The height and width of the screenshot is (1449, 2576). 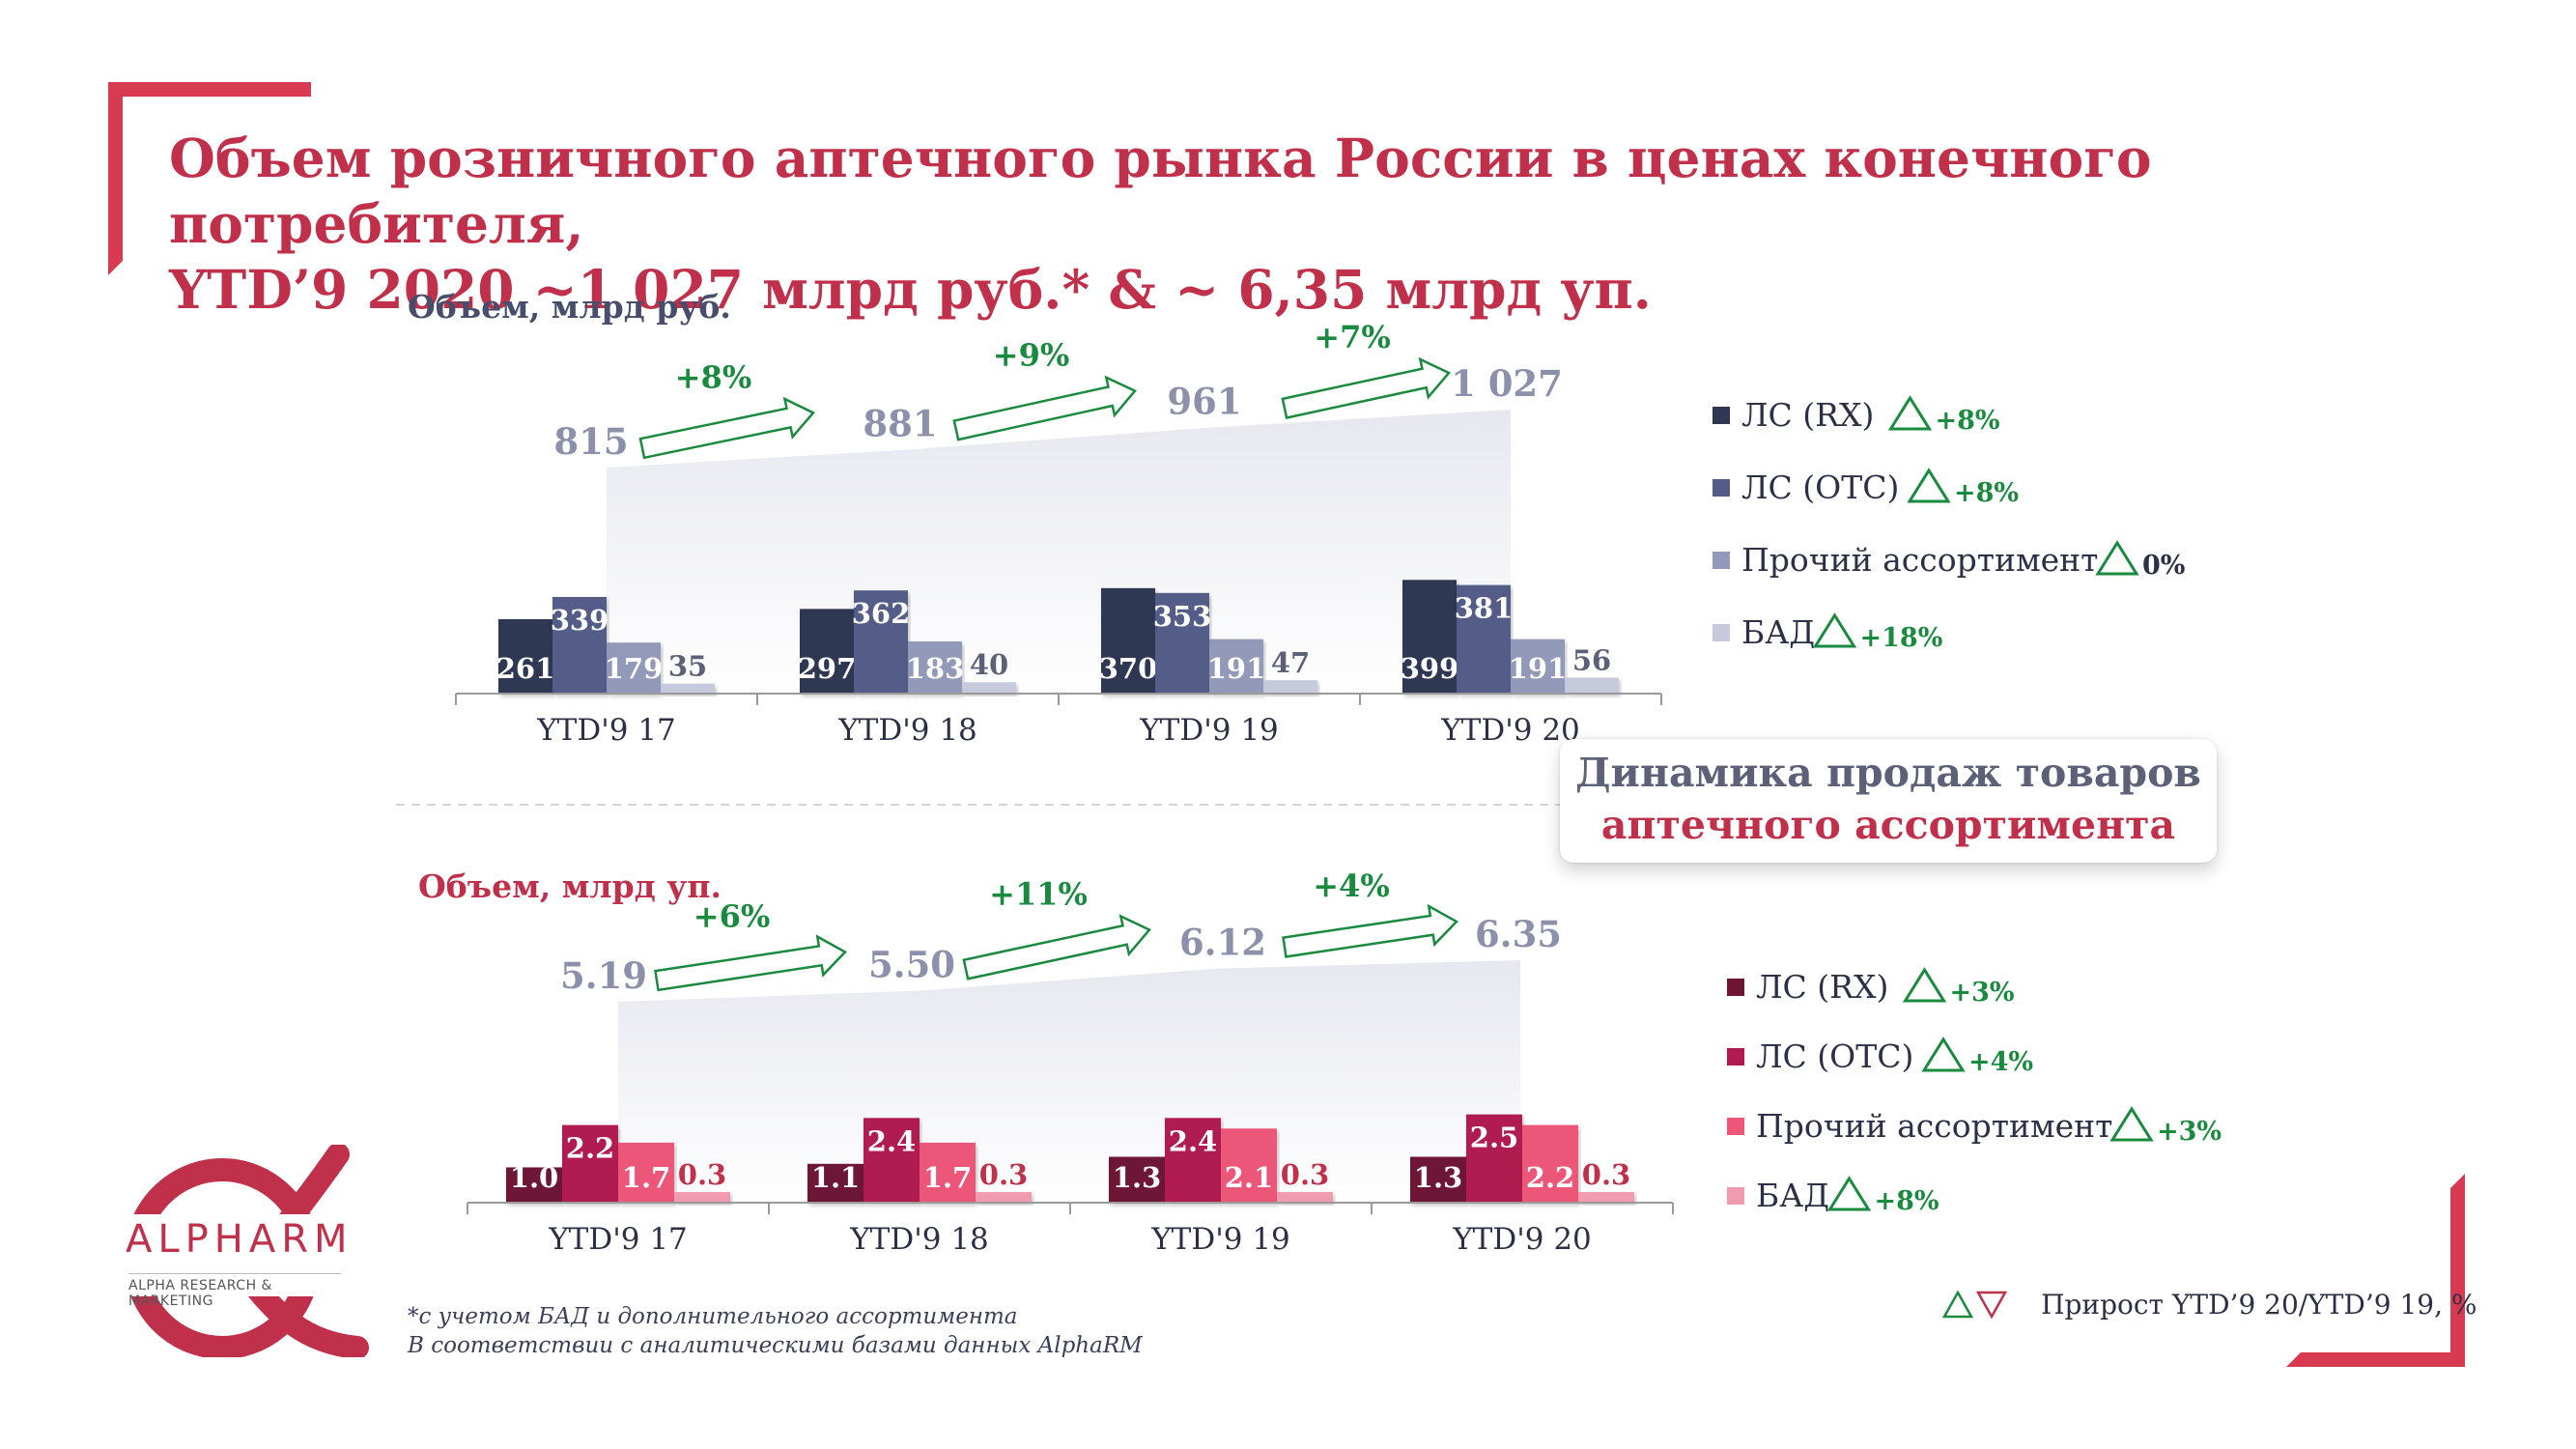 What do you see at coordinates (1778, 632) in the screenshot?
I see `legend-label: БАД` at bounding box center [1778, 632].